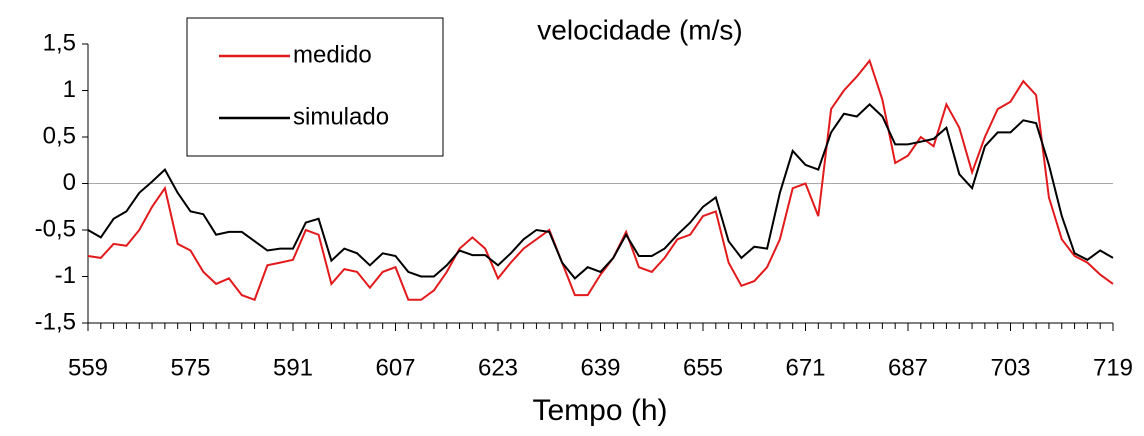 The image size is (1144, 436). What do you see at coordinates (1010, 367) in the screenshot?
I see `x-tick-label: 703` at bounding box center [1010, 367].